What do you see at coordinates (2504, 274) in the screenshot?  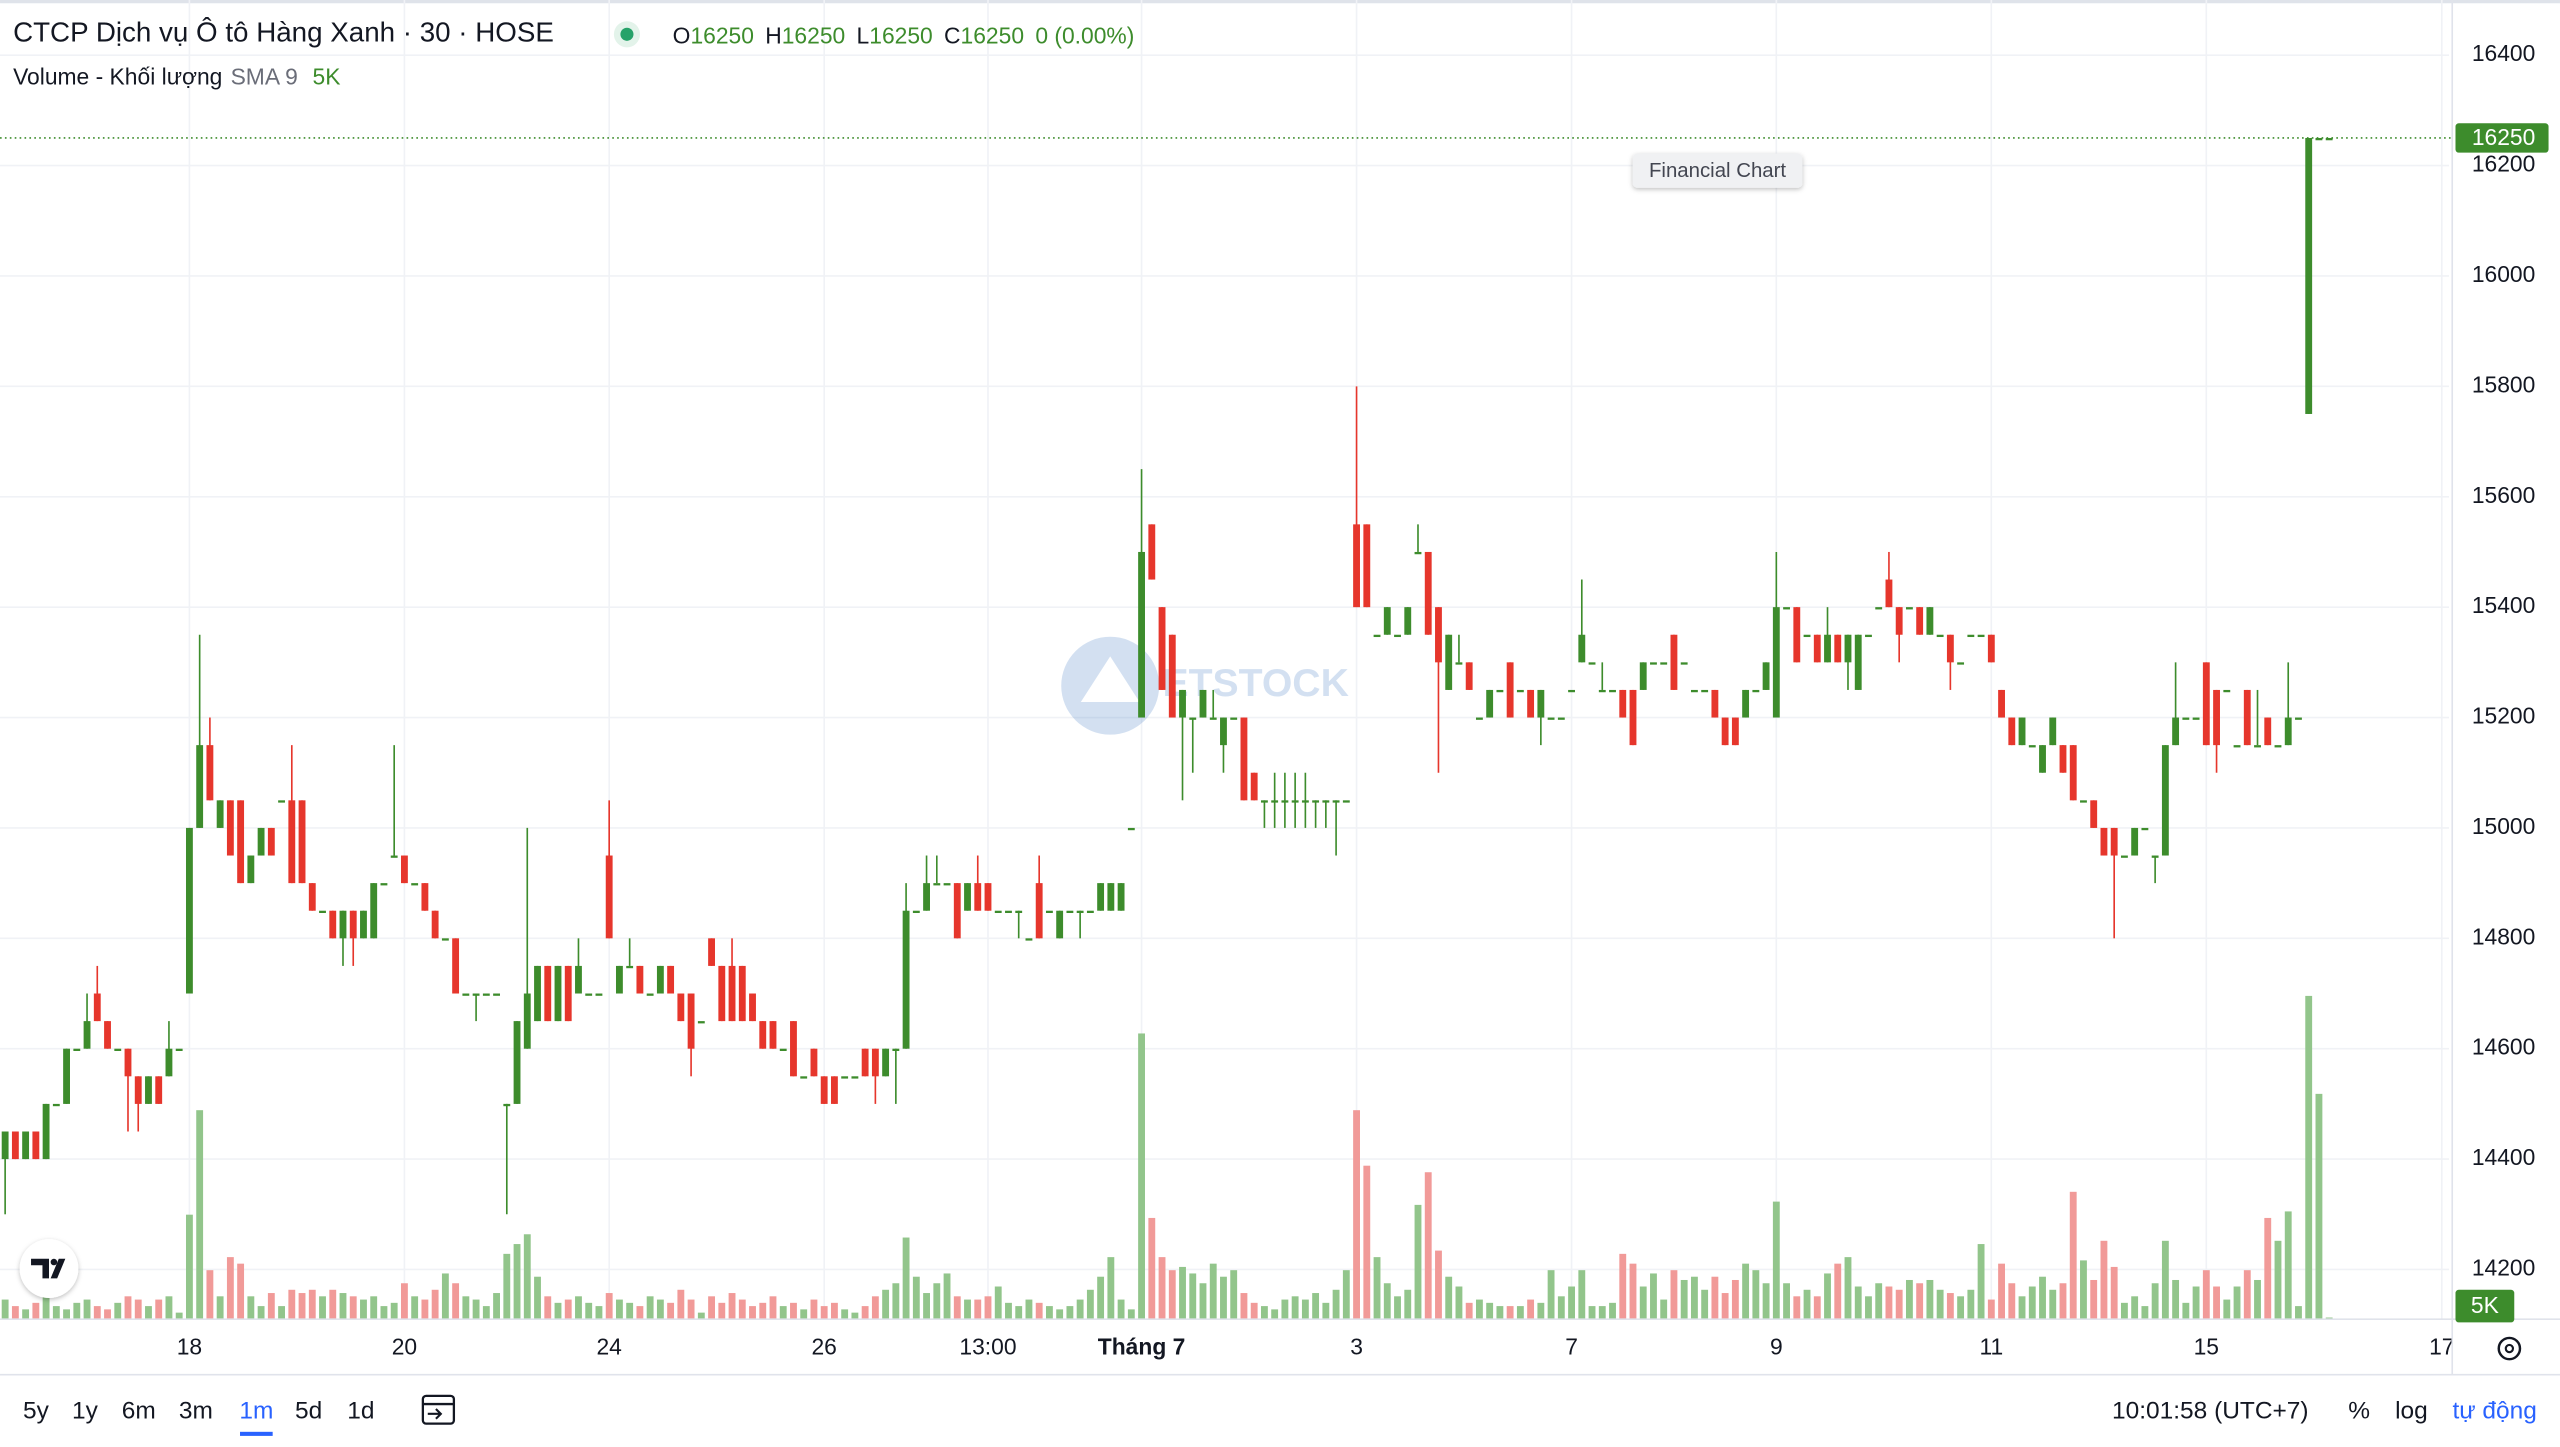 I see `y-tick-label: 16000` at bounding box center [2504, 274].